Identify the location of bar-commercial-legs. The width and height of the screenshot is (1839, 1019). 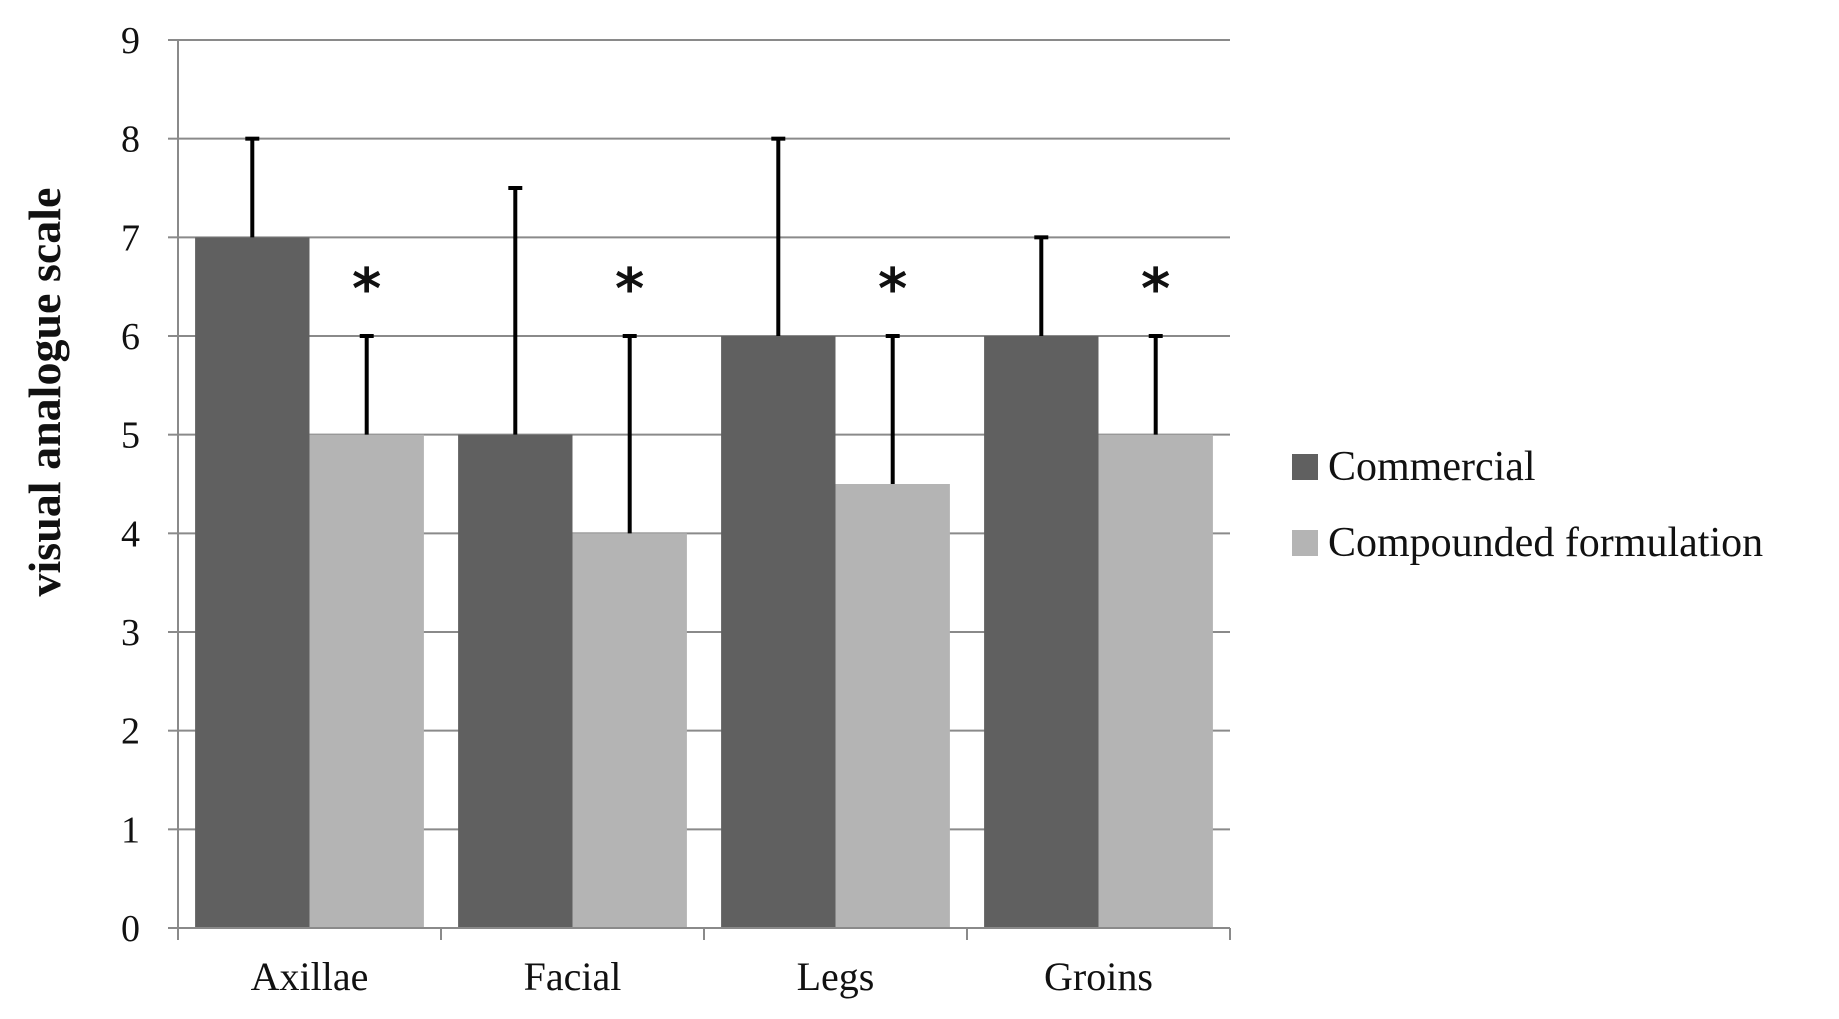
(778, 632).